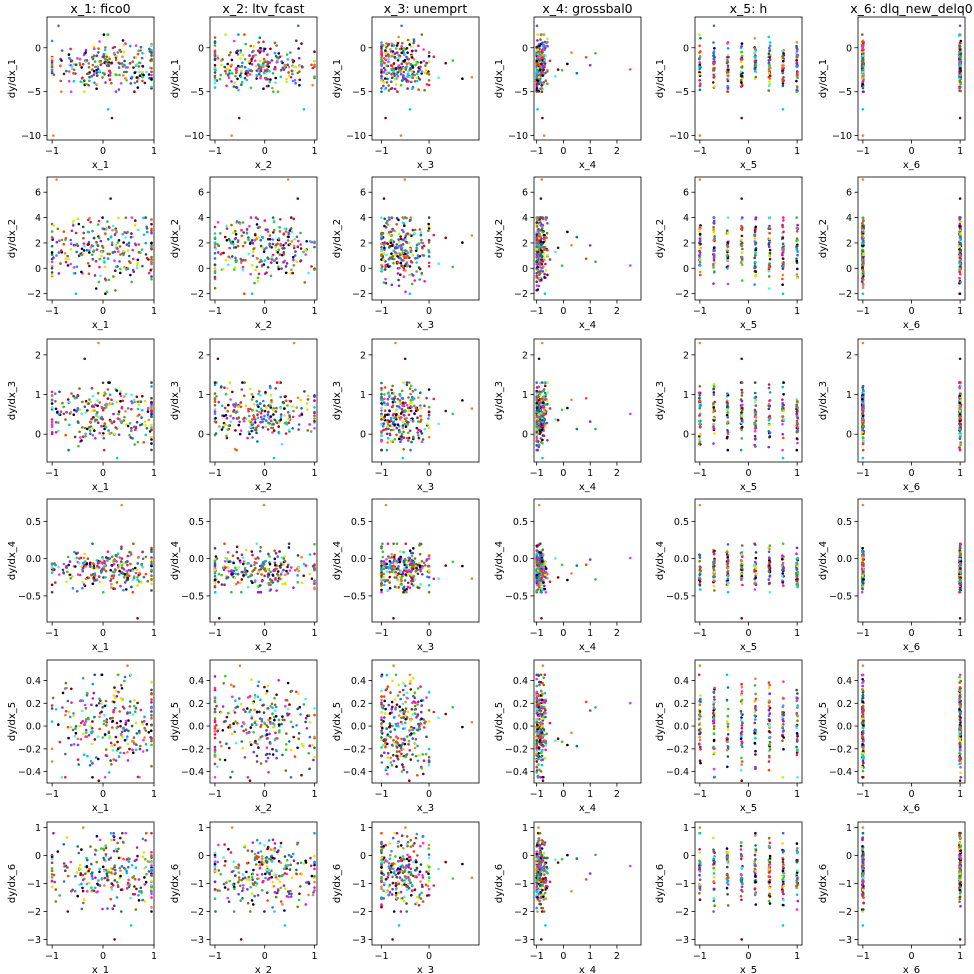 The height and width of the screenshot is (974, 974). Describe the element at coordinates (38, 48) in the screenshot. I see `y-tick-label: 0` at that location.